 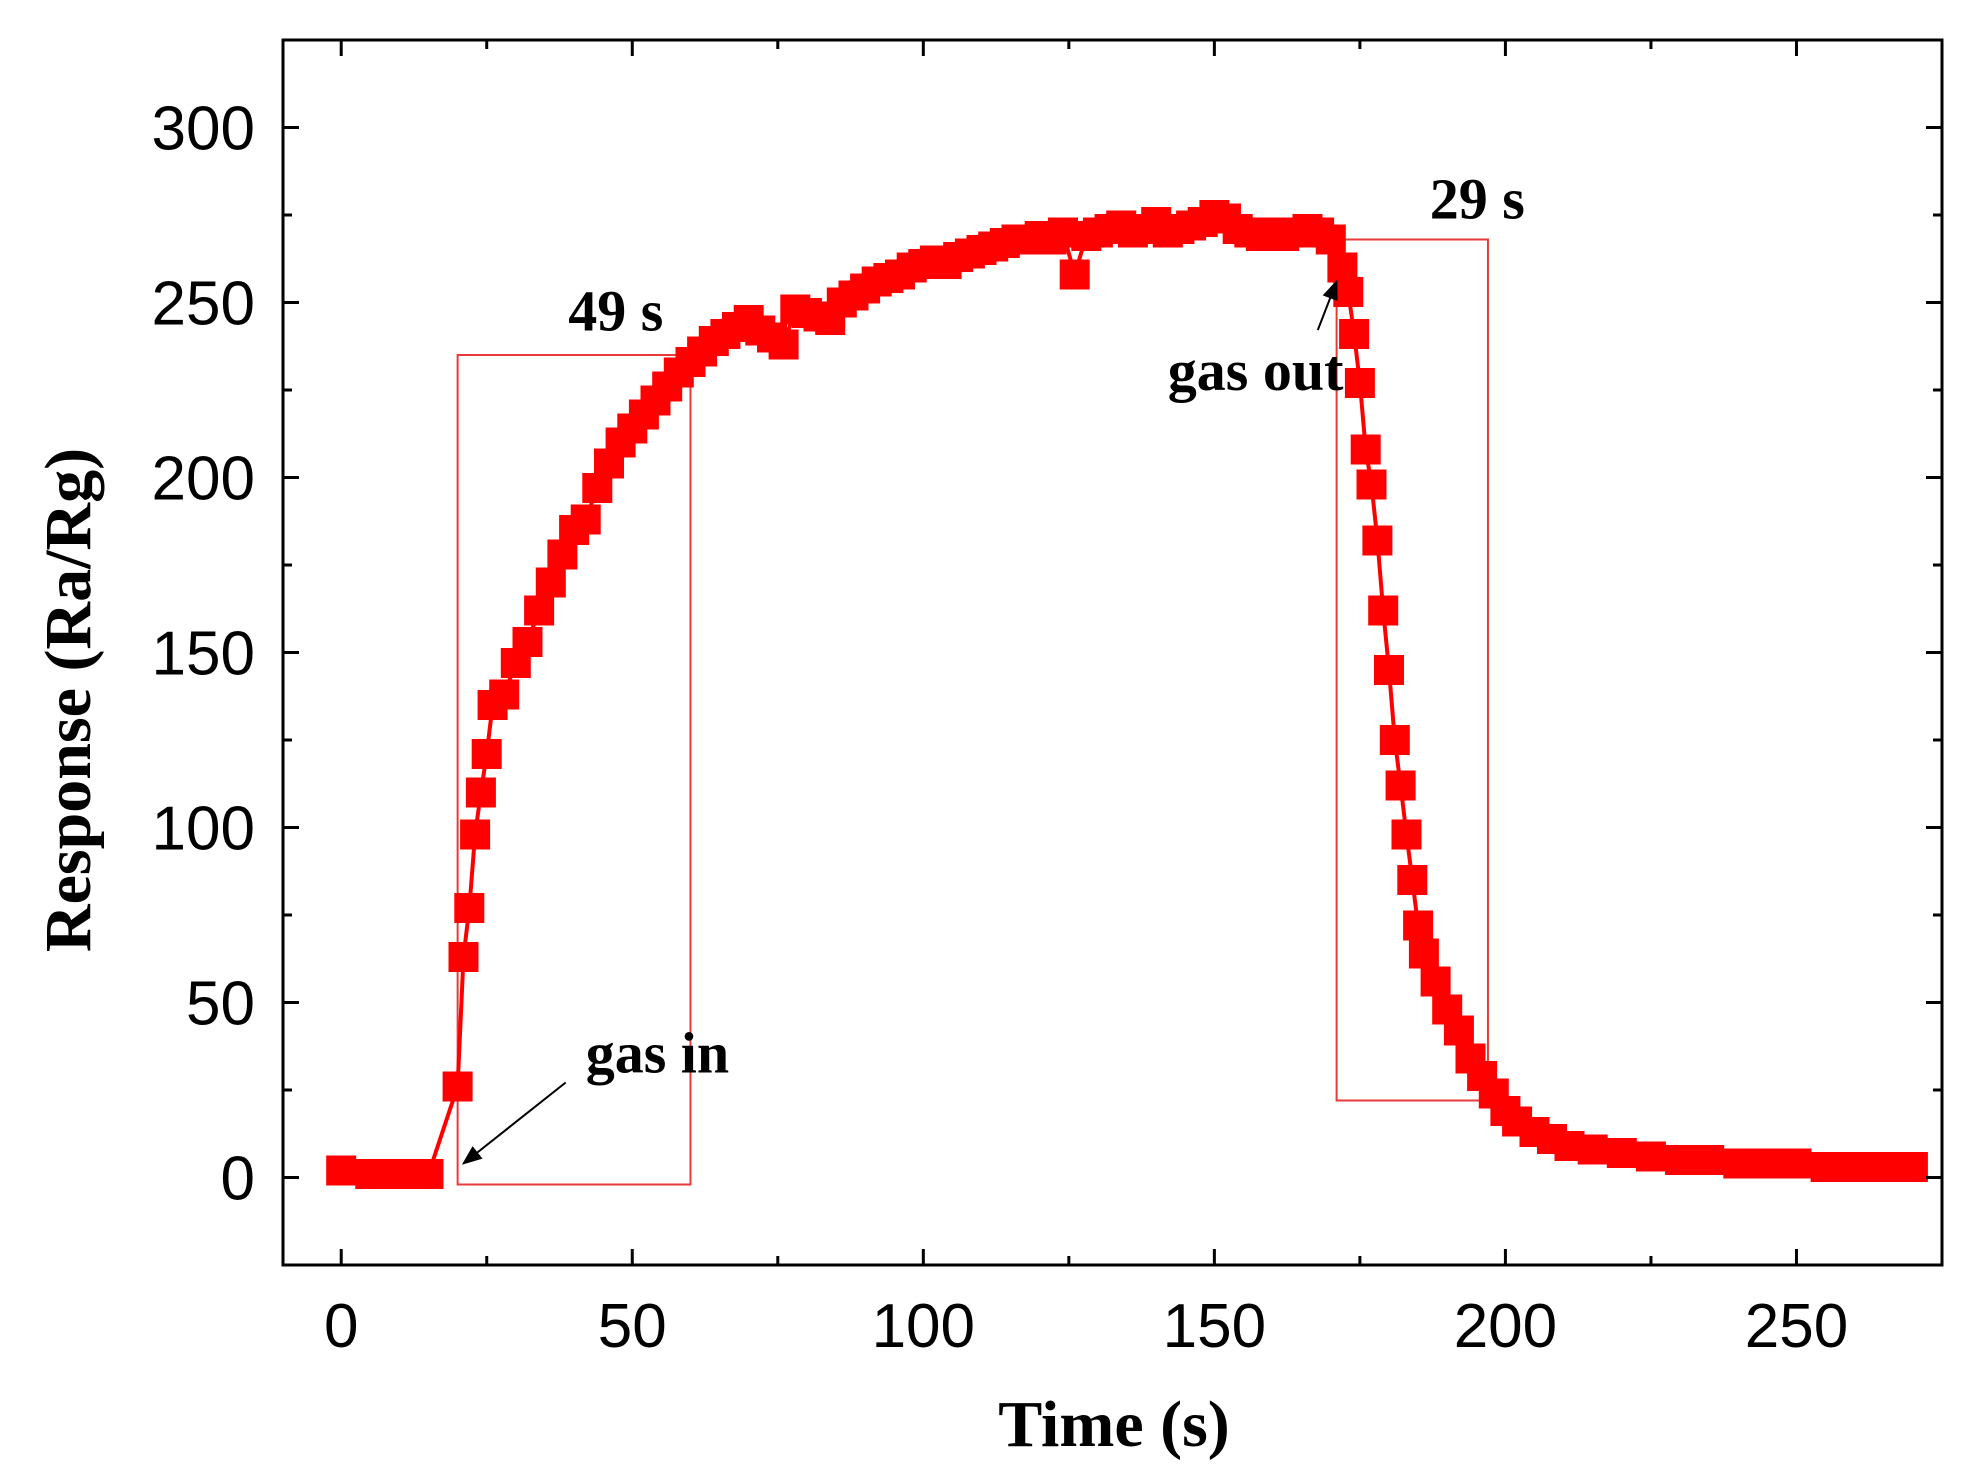 What do you see at coordinates (203, 304) in the screenshot?
I see `y-tick-label: 250` at bounding box center [203, 304].